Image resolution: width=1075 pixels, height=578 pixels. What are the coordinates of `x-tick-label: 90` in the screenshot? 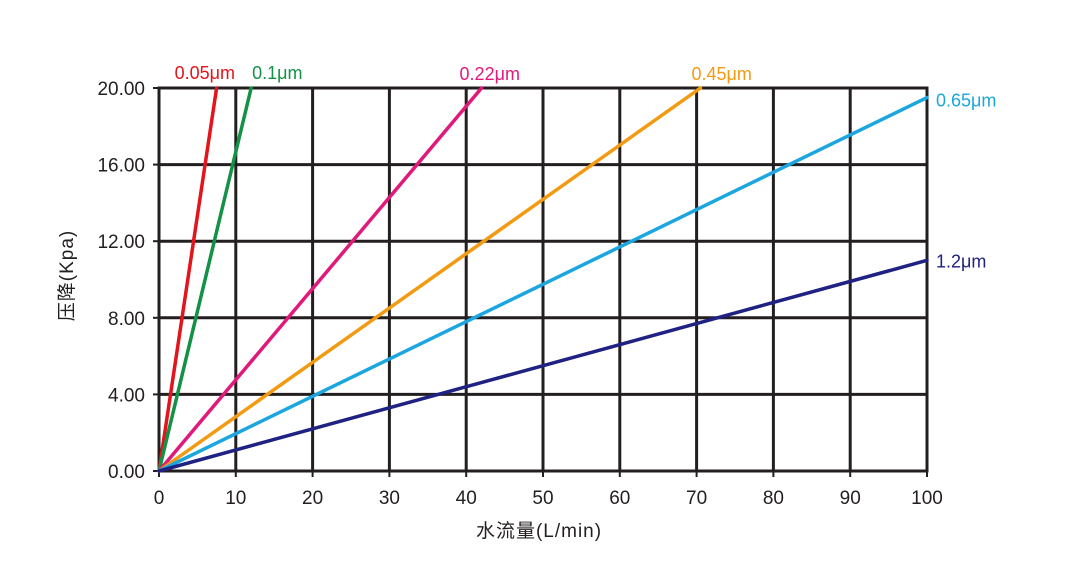 It's located at (850, 498).